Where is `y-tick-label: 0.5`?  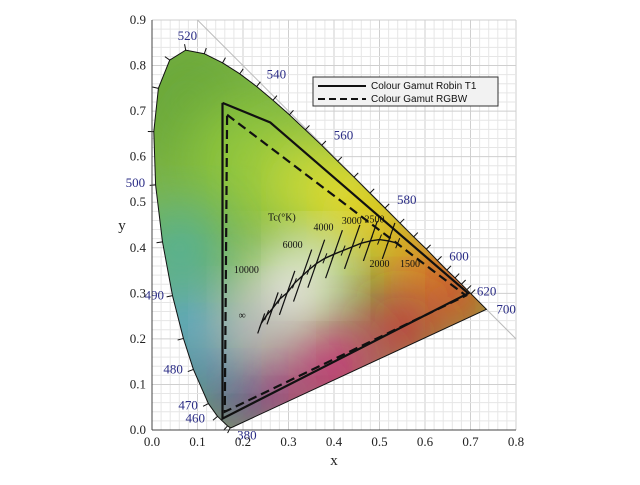 y-tick-label: 0.5 is located at coordinates (138, 201).